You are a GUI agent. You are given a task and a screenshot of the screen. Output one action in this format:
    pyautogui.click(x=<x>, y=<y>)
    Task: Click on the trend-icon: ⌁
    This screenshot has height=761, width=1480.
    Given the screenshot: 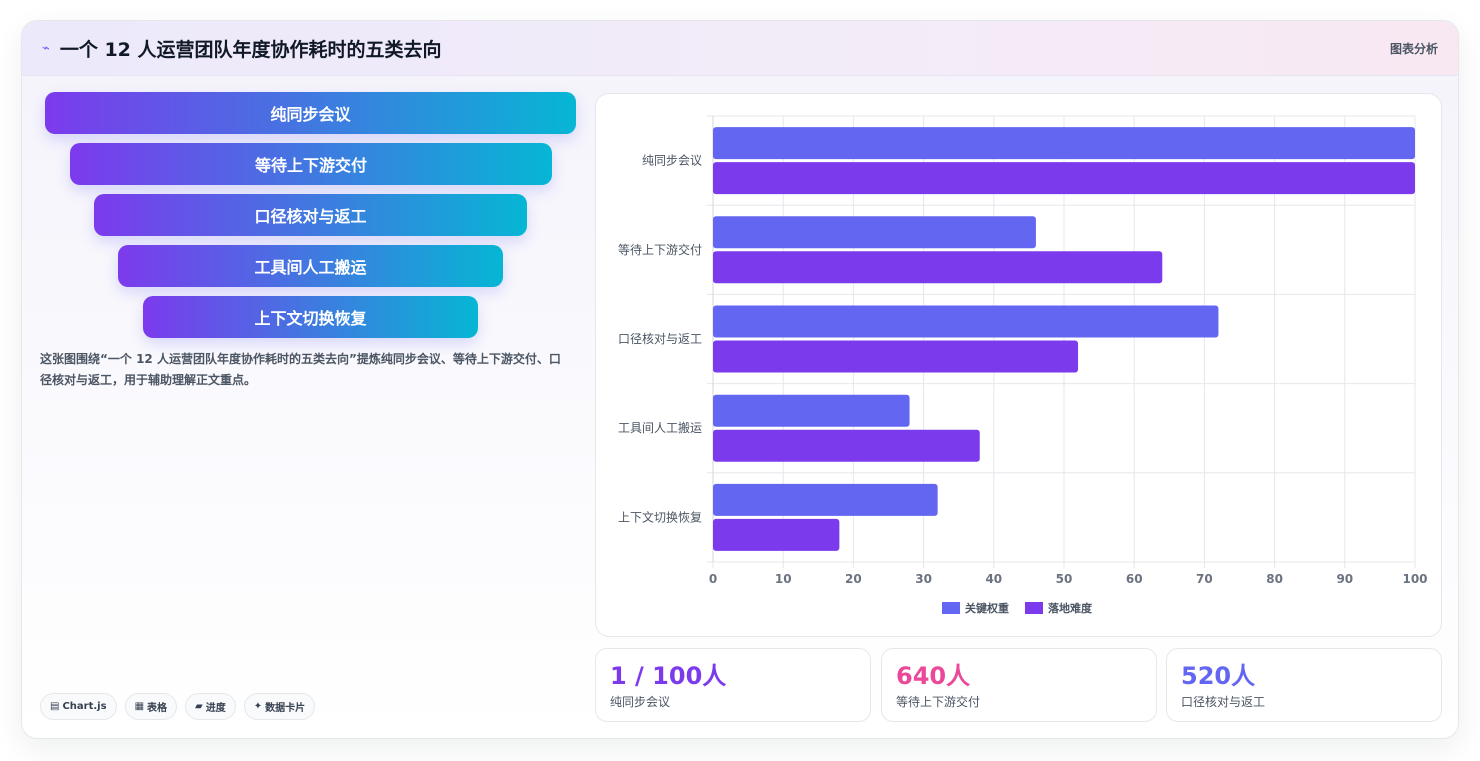 What is the action you would take?
    pyautogui.click(x=46, y=48)
    